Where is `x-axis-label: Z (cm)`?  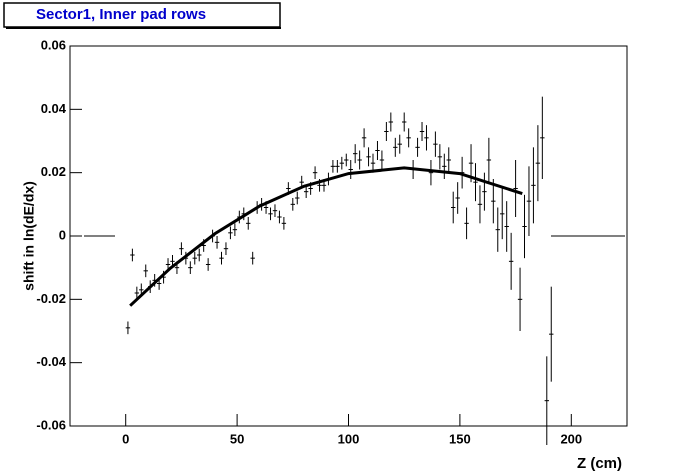
x-axis-label: Z (cm) is located at coordinates (599, 463).